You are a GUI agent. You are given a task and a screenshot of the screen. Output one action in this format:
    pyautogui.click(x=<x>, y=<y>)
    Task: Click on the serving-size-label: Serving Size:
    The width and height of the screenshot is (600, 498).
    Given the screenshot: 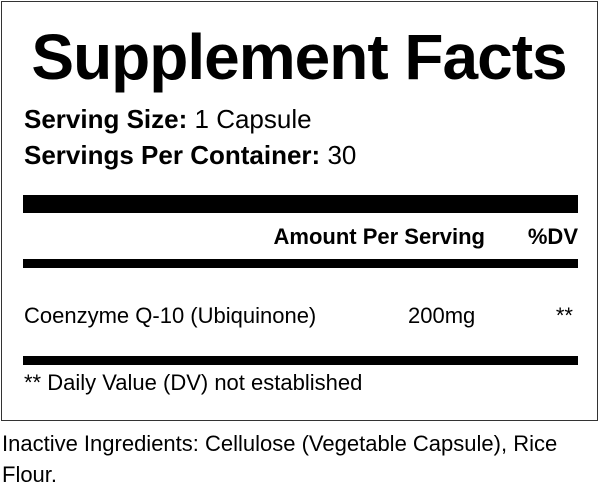 What is the action you would take?
    pyautogui.click(x=106, y=119)
    